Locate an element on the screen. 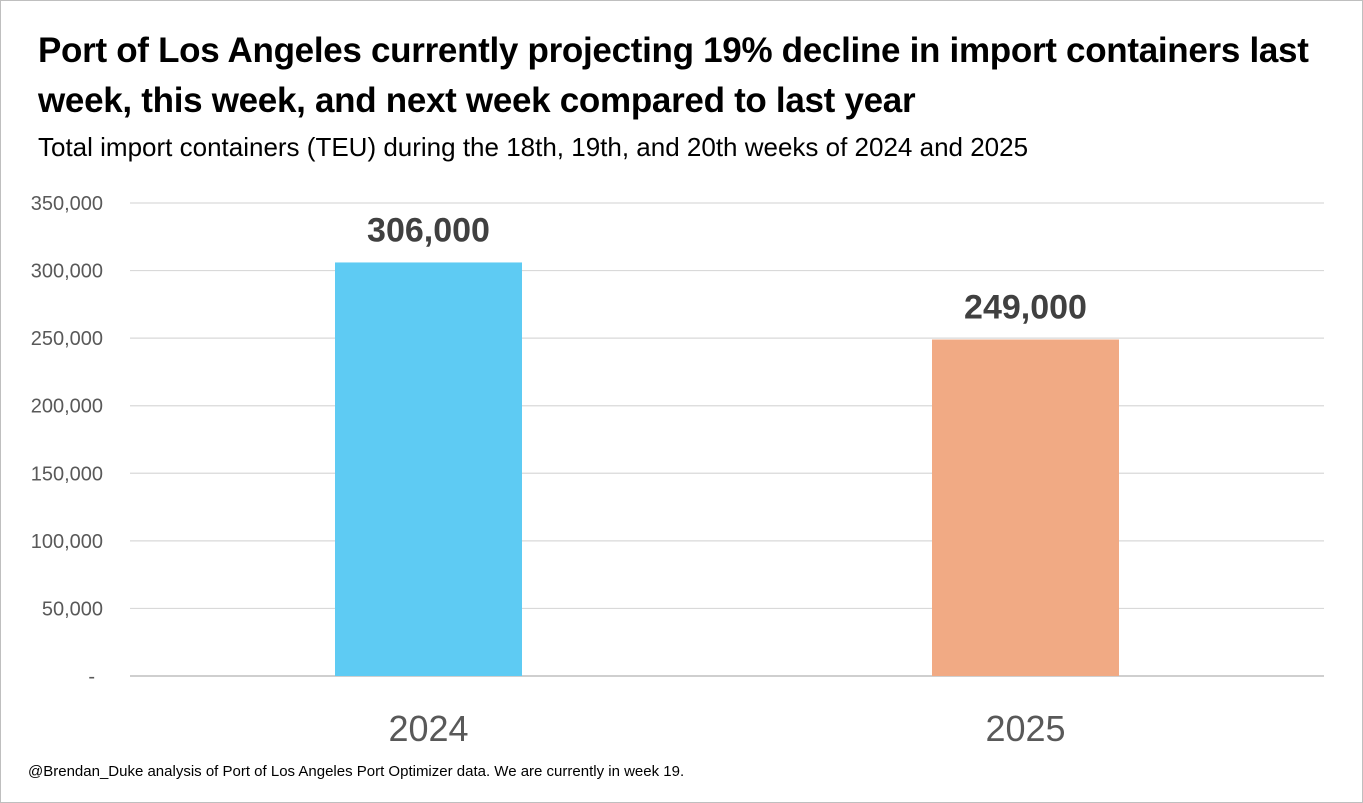 This screenshot has width=1363, height=803. data-label: 249,000 is located at coordinates (1025, 307).